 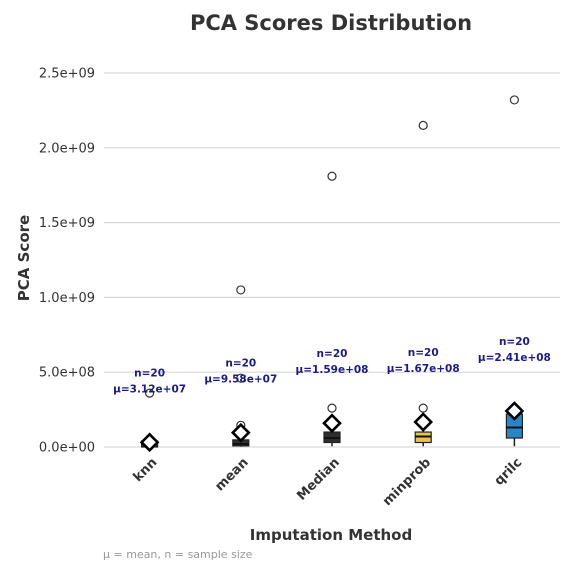 What do you see at coordinates (508, 471) in the screenshot?
I see `x-tick-label: qrilc` at bounding box center [508, 471].